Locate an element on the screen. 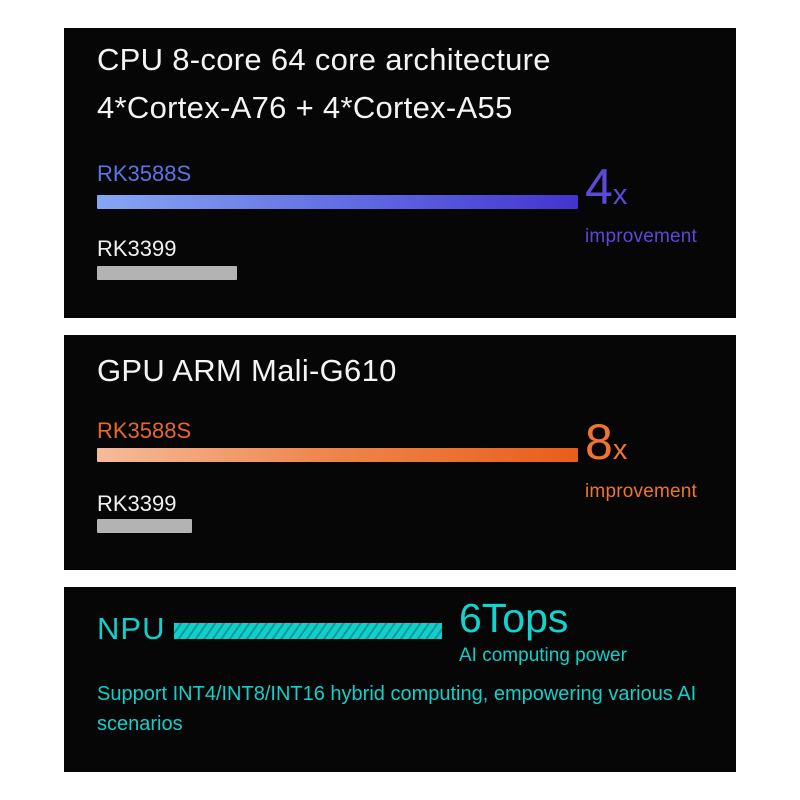 The image size is (800, 800). gpu-rk3399-bar is located at coordinates (144, 526).